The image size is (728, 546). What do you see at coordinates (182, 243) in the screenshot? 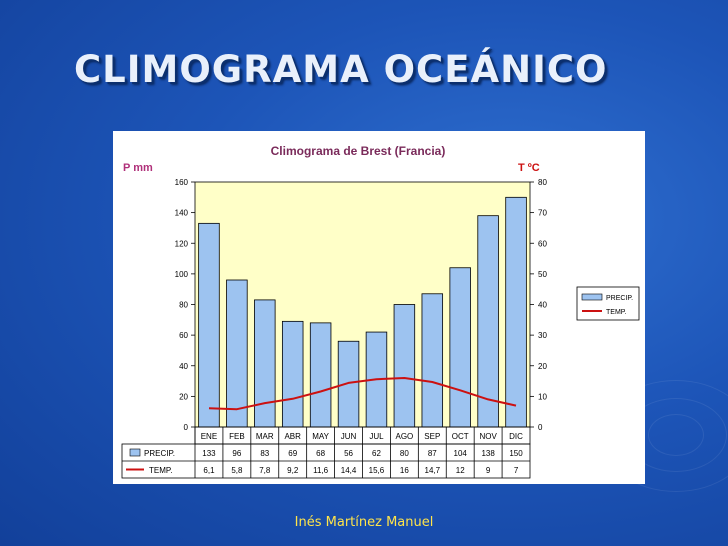
I see `left-axis-tick-label: 120` at bounding box center [182, 243].